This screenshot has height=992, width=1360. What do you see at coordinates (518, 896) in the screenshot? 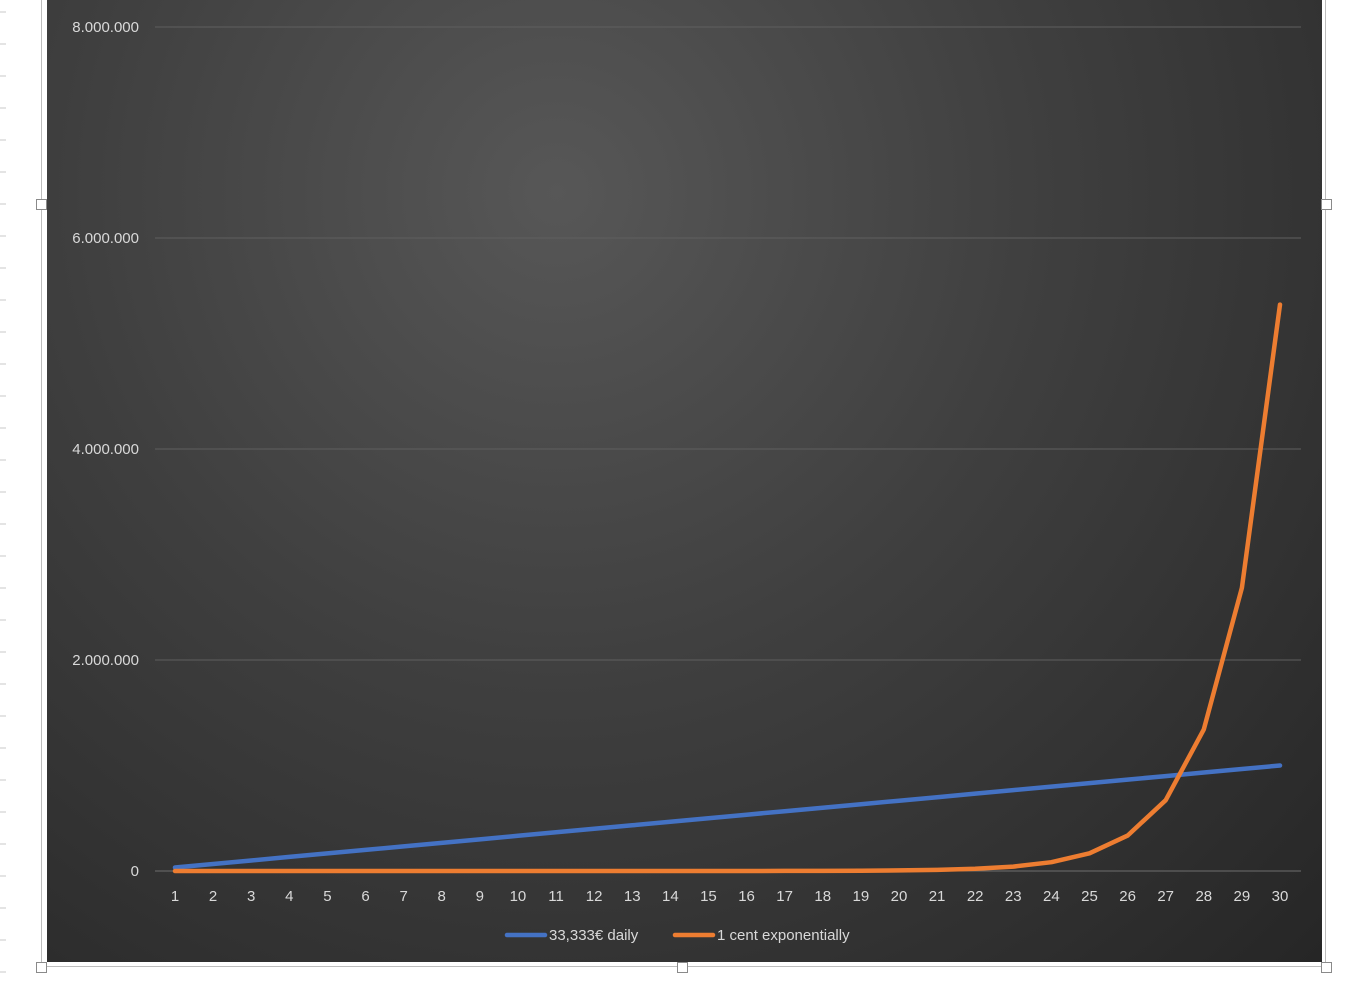
I see `x-tick-label: 10` at bounding box center [518, 896].